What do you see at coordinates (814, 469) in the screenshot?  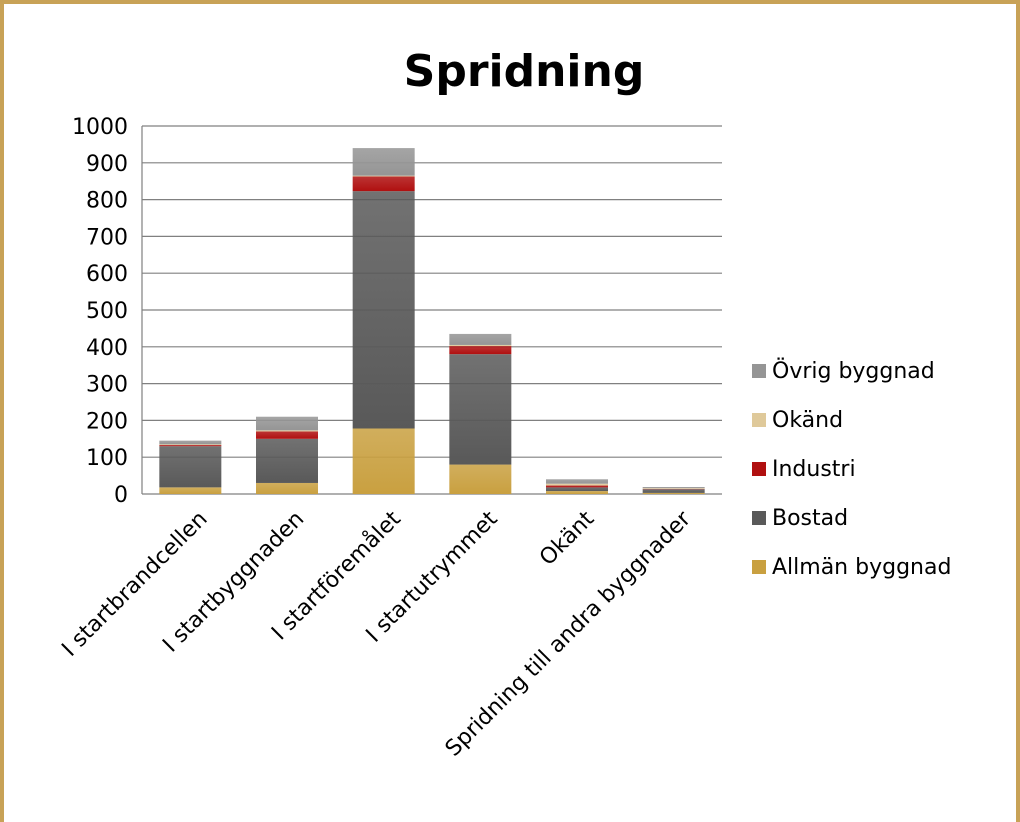 I see `legend-label: Industri` at bounding box center [814, 469].